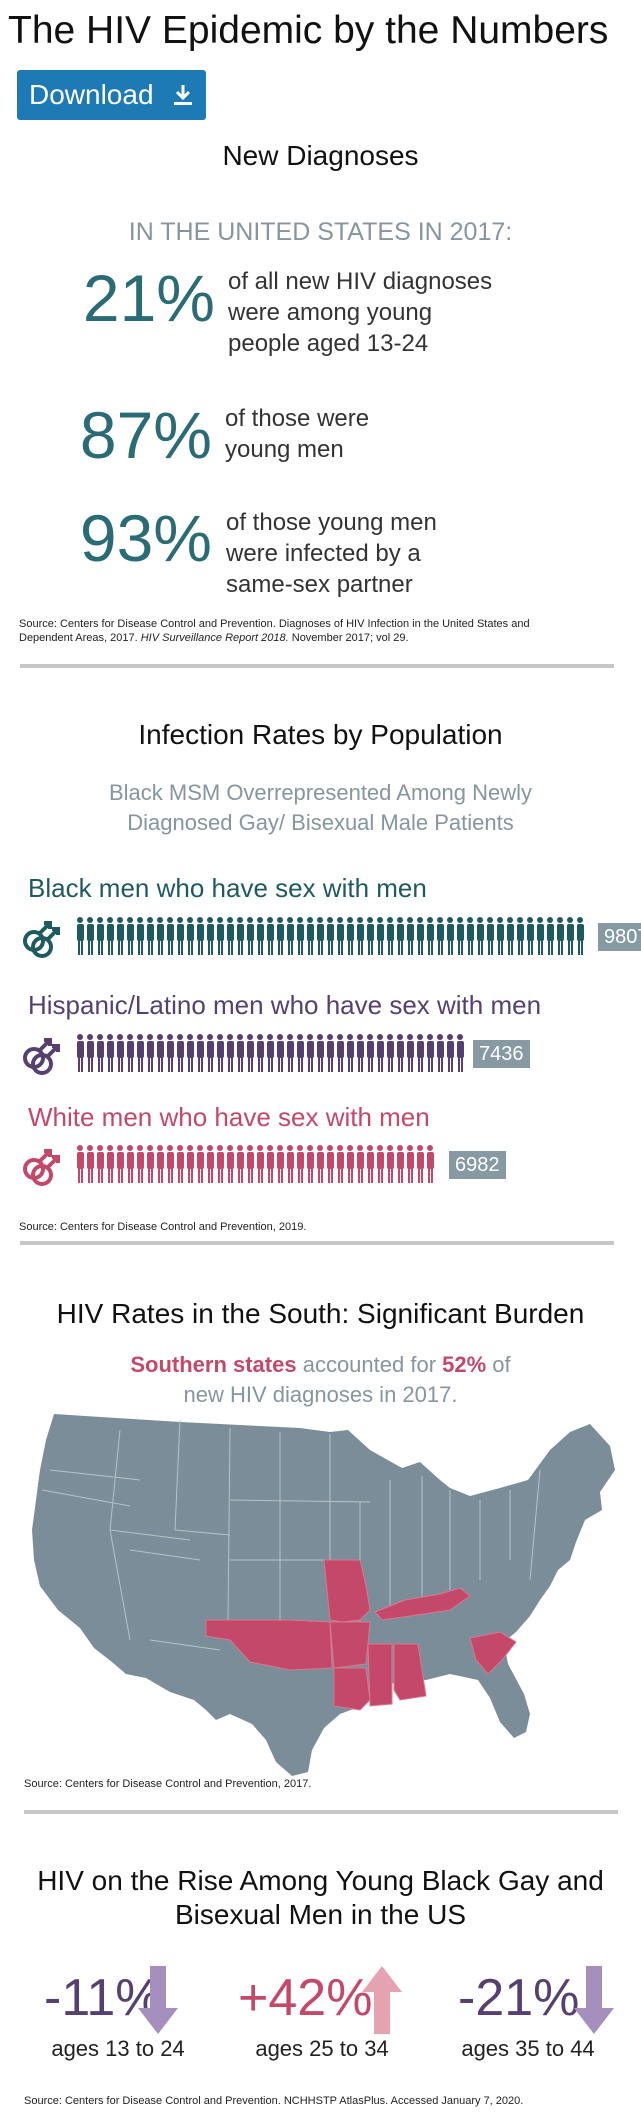 The image size is (641, 2114). I want to click on pop-label-black: Black men who have sex with men, so click(227, 888).